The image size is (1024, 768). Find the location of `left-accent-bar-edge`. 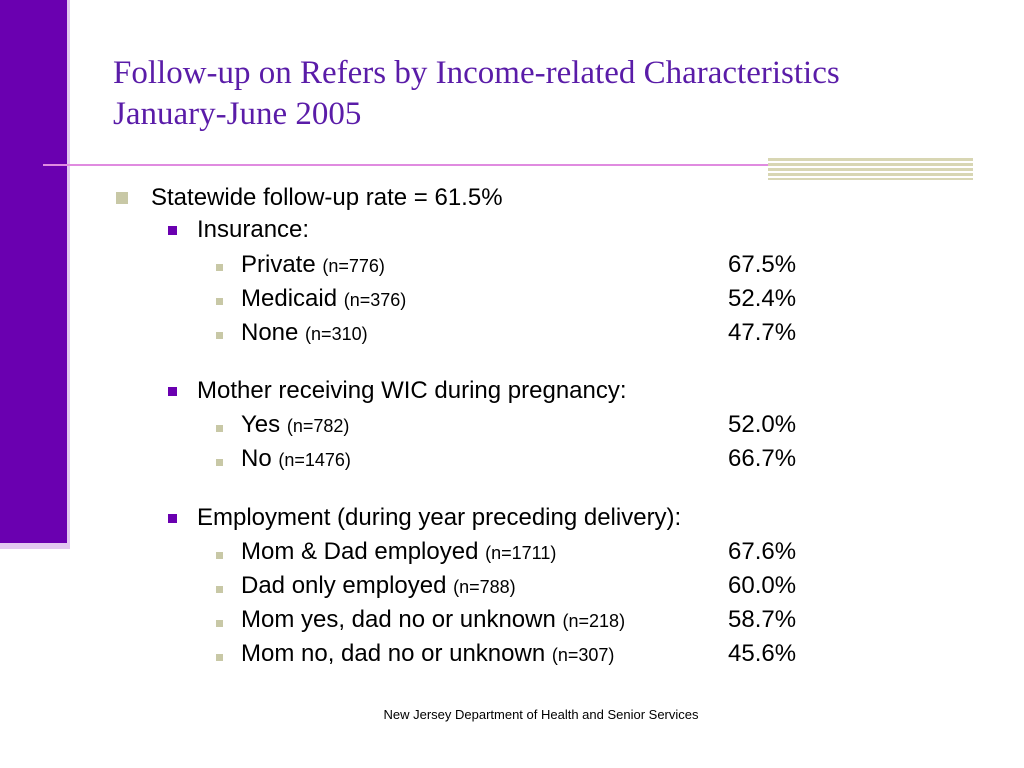

left-accent-bar-edge is located at coordinates (68, 274).